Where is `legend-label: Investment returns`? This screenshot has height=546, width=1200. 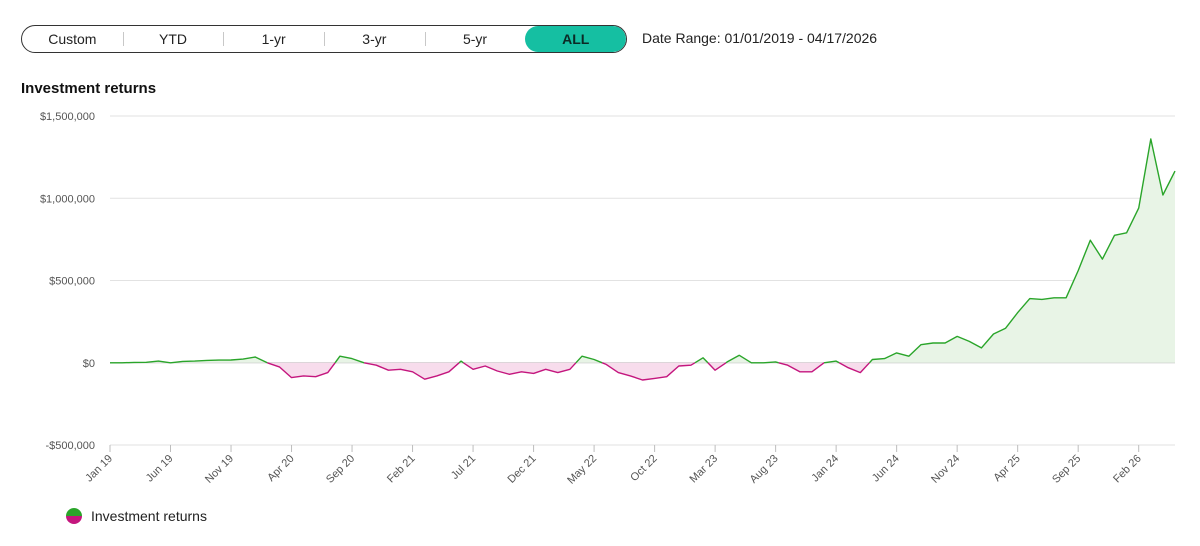 legend-label: Investment returns is located at coordinates (149, 516).